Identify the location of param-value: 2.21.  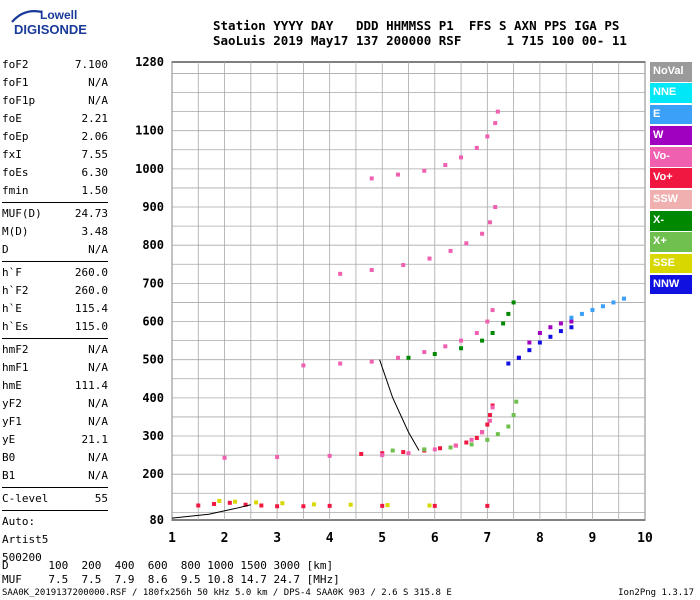
(95, 118).